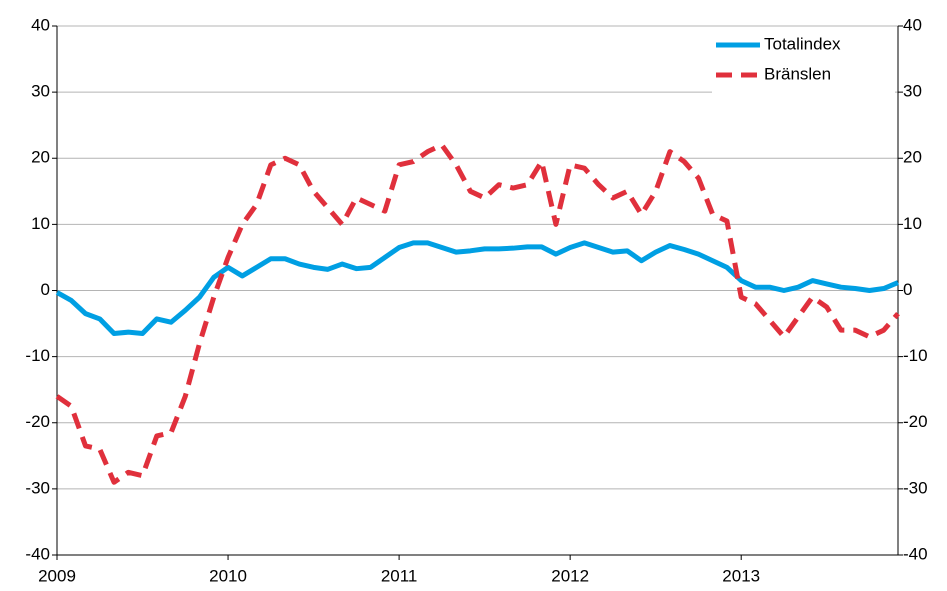 The height and width of the screenshot is (591, 947). Describe the element at coordinates (803, 63) in the screenshot. I see `legend-box` at that location.